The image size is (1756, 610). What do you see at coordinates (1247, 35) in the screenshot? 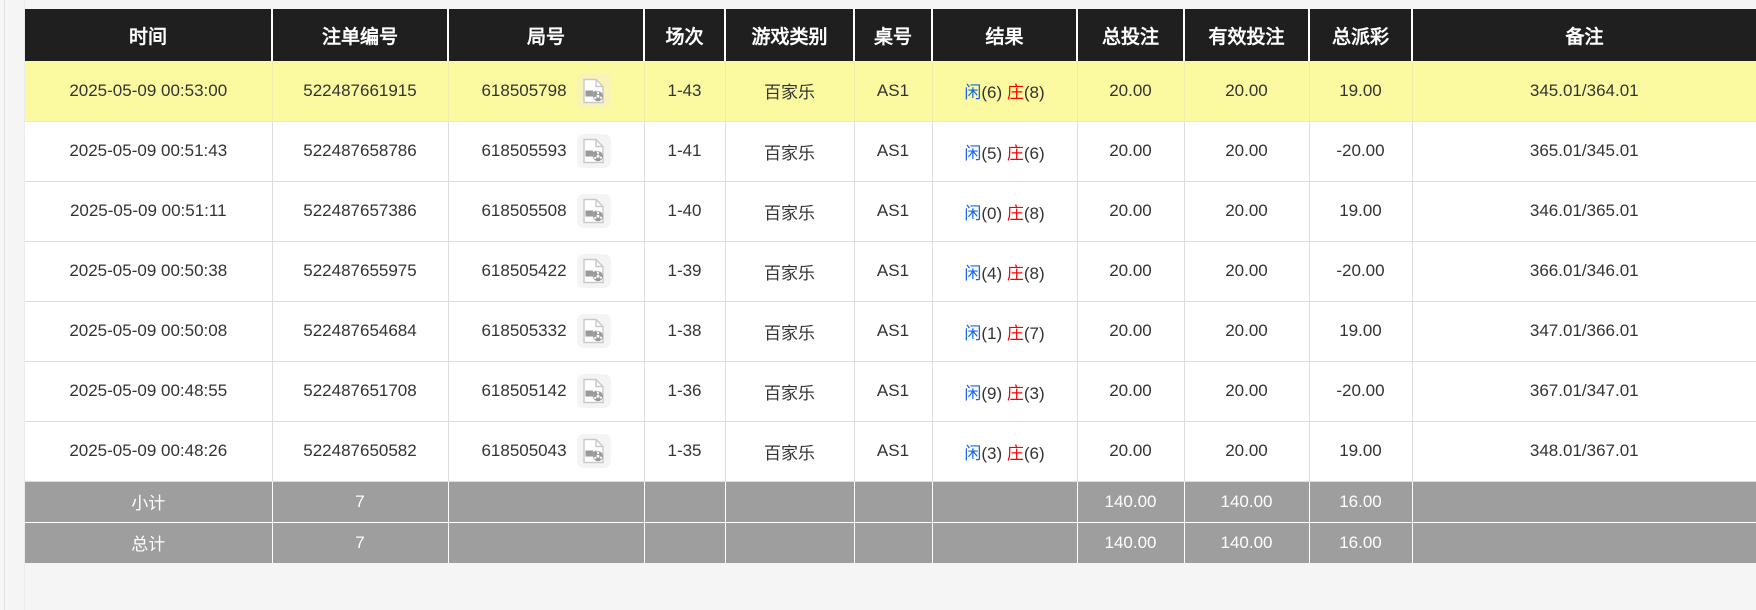
I see `column-header-valid_bet: 有效投注` at bounding box center [1247, 35].